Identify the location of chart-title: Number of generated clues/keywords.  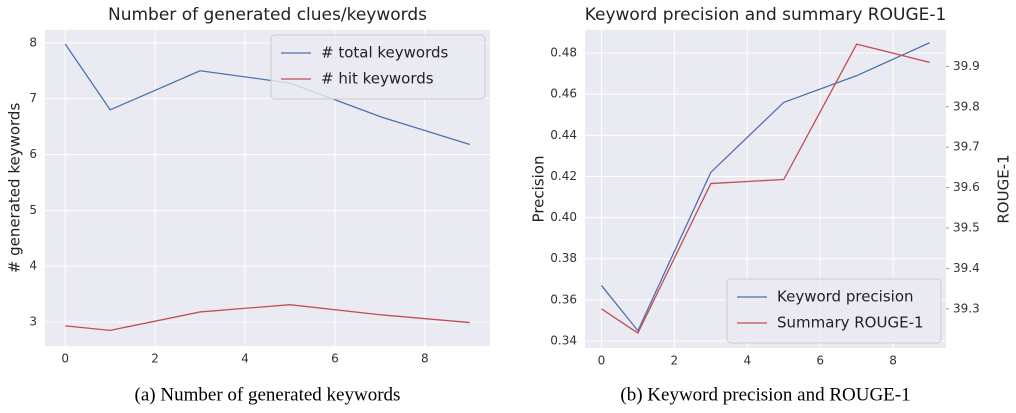
(267, 15).